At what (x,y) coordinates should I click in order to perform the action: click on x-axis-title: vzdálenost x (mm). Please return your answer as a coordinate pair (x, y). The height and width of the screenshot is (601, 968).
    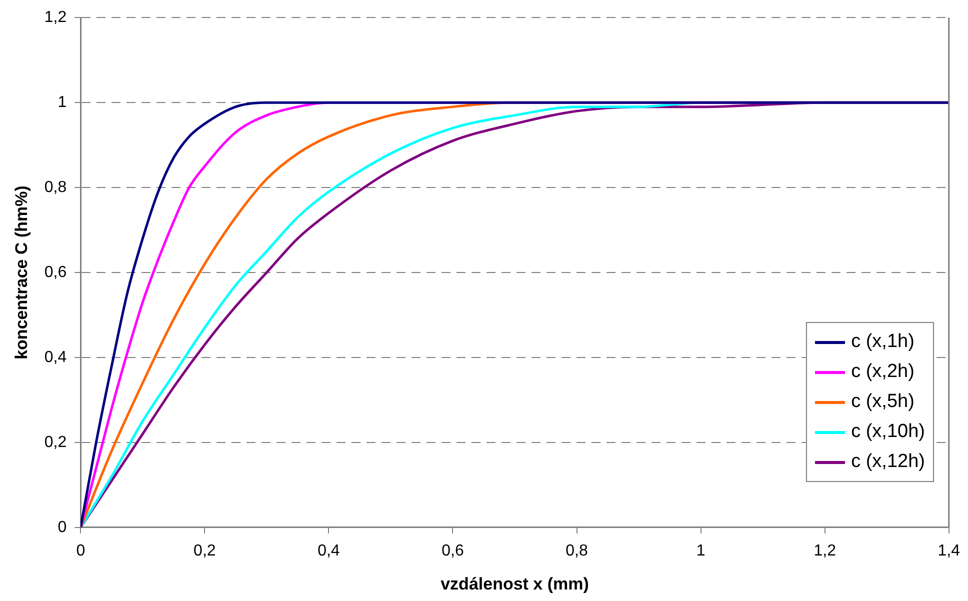
    Looking at the image, I should click on (514, 584).